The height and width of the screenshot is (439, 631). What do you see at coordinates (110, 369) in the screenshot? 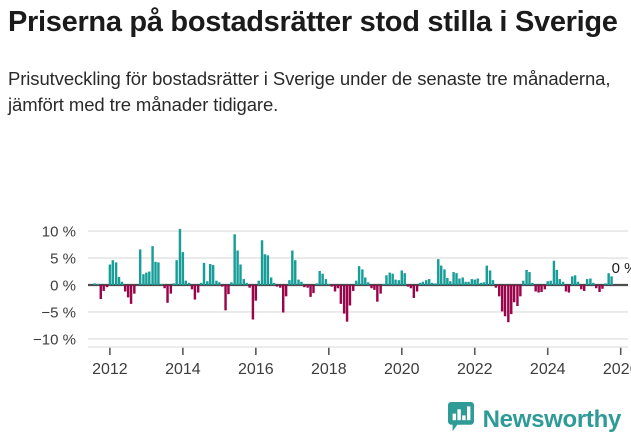
I see `x-axis-tick-label: 2012` at bounding box center [110, 369].